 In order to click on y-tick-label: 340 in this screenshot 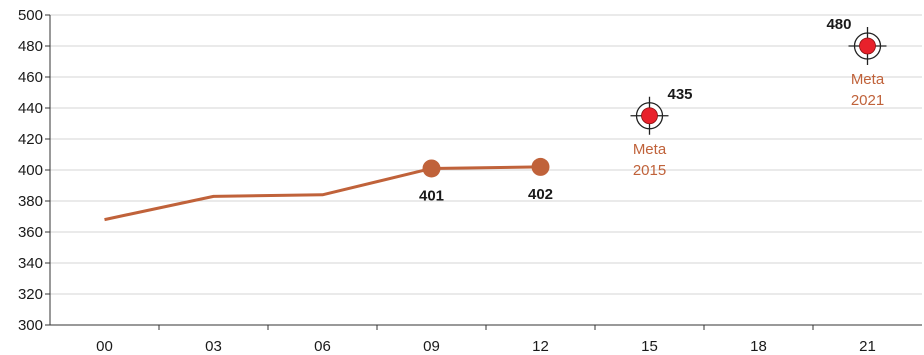, I will do `click(30, 263)`.